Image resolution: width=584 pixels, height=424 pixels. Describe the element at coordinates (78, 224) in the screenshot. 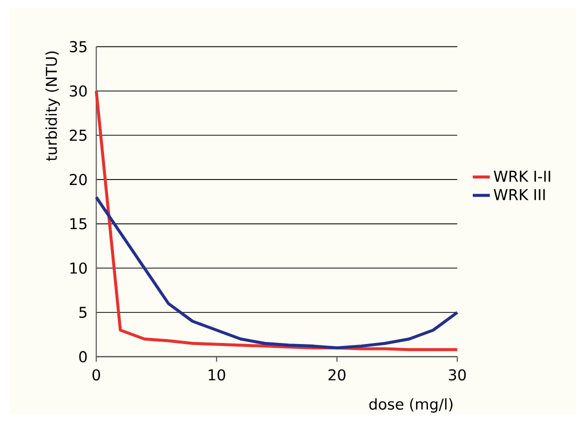

I see `y-tick-label: 15` at that location.